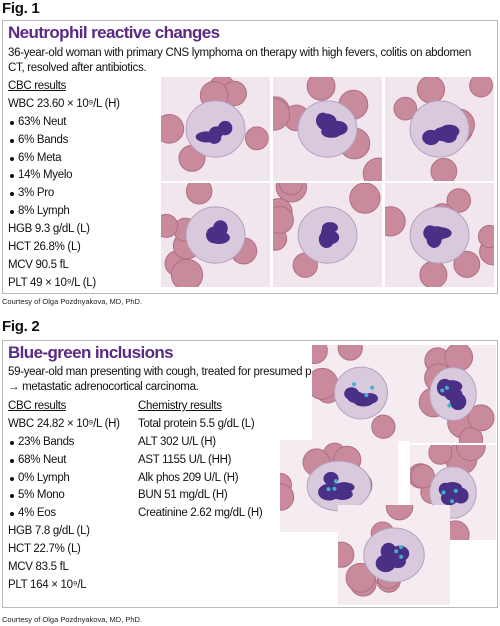 This screenshot has width=500, height=626. What do you see at coordinates (37, 86) in the screenshot?
I see `section-heading: CBC results` at bounding box center [37, 86].